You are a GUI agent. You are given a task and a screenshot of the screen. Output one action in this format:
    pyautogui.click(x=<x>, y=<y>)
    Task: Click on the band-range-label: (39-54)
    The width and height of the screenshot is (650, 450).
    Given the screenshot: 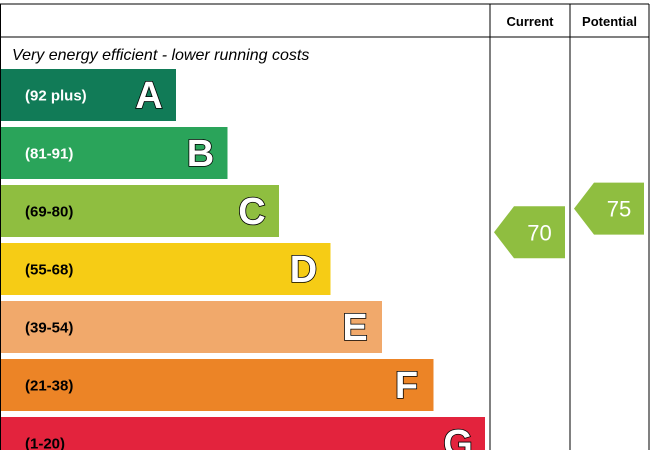 What is the action you would take?
    pyautogui.click(x=49, y=328)
    